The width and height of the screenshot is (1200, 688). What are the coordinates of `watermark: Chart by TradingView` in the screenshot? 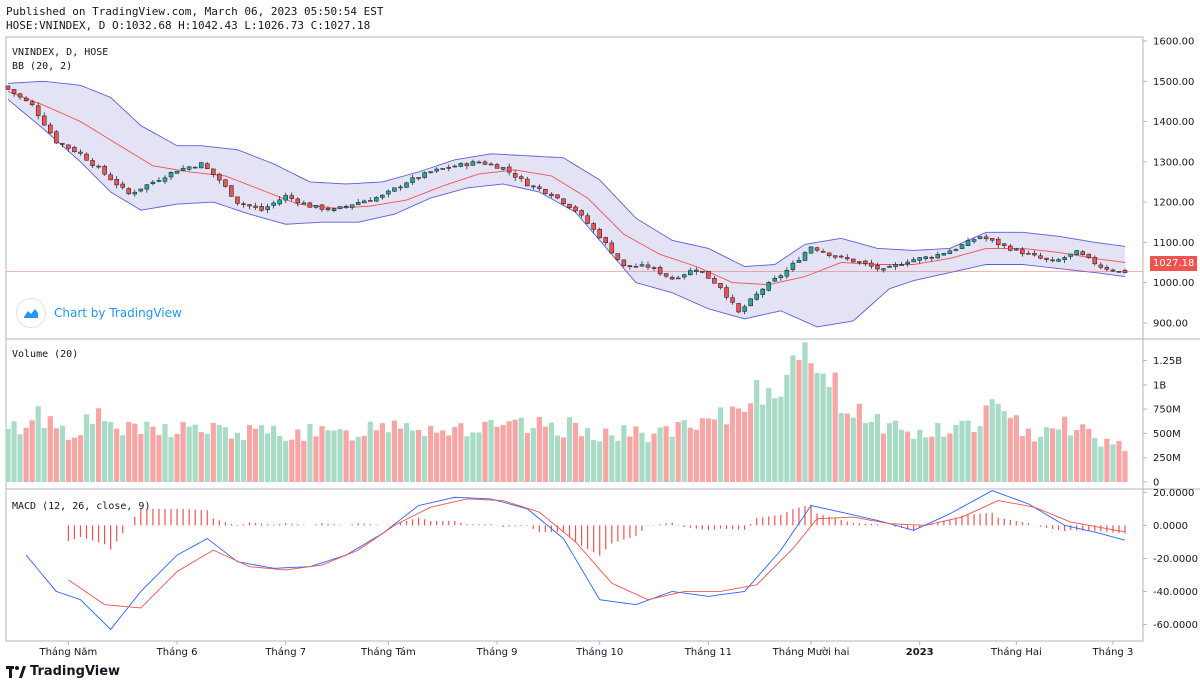 It's located at (99, 313).